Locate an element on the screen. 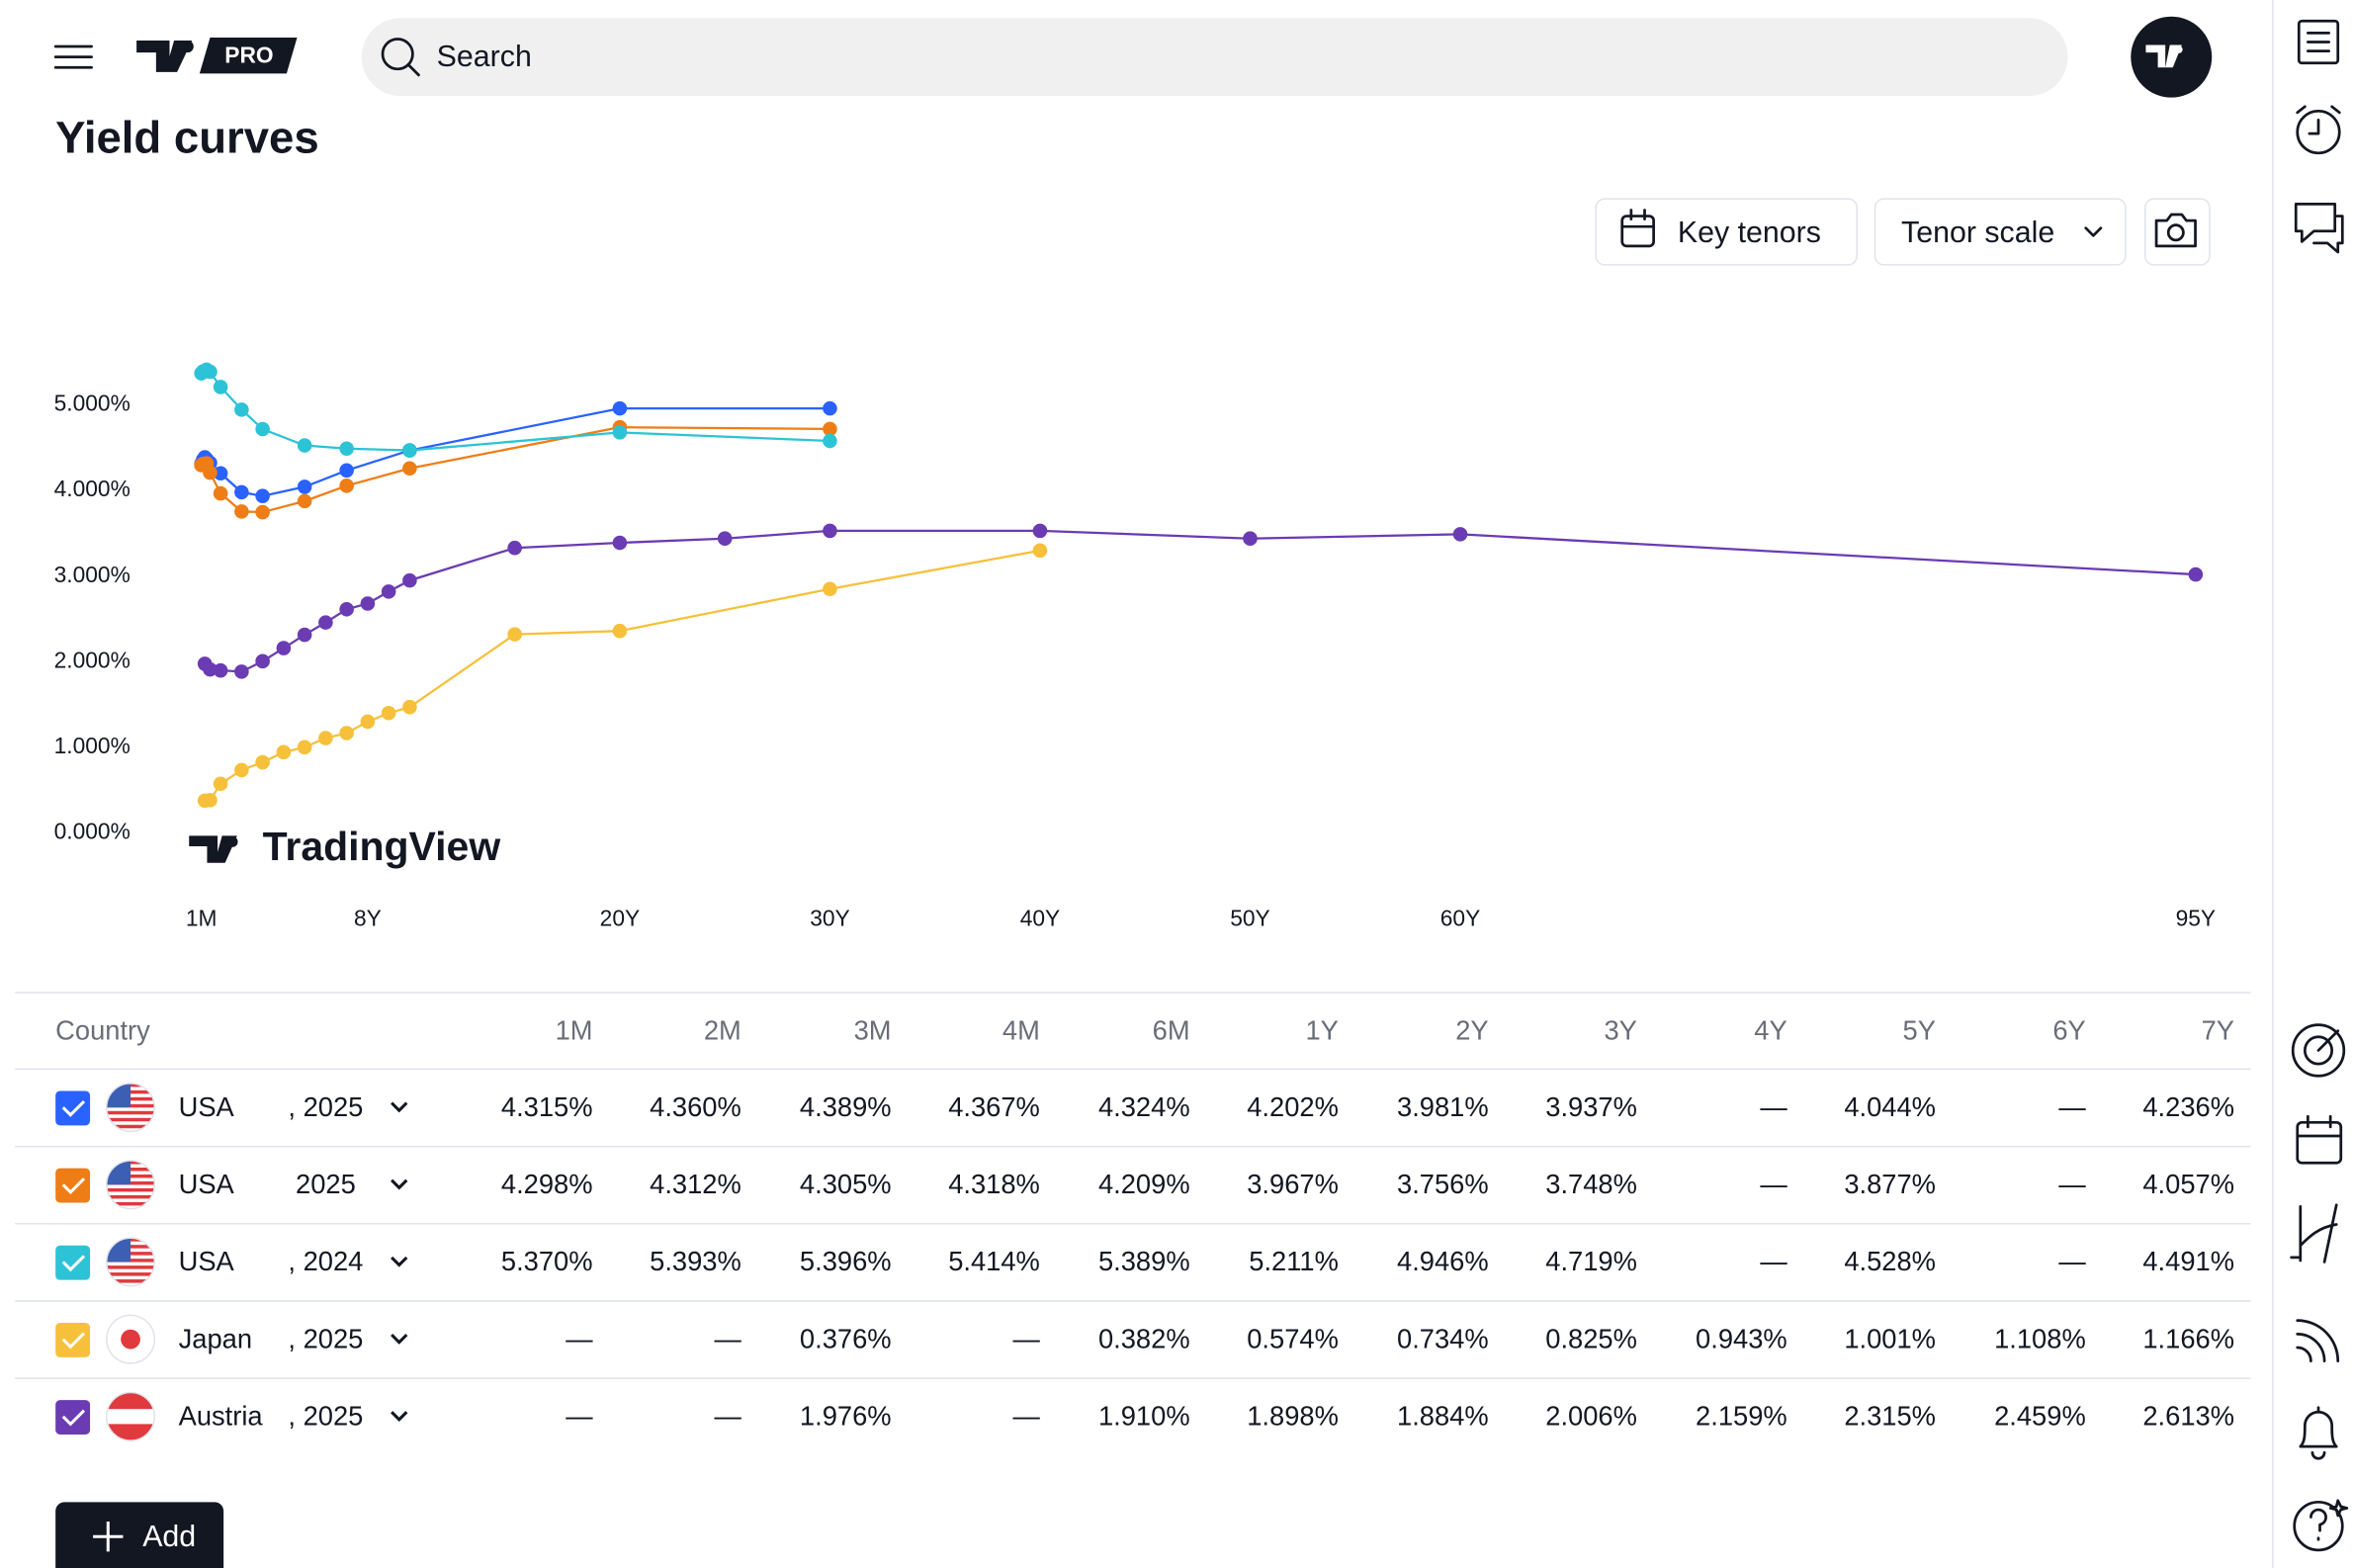 The image size is (2353, 1568). watchlist-icon is located at coordinates (2318, 42).